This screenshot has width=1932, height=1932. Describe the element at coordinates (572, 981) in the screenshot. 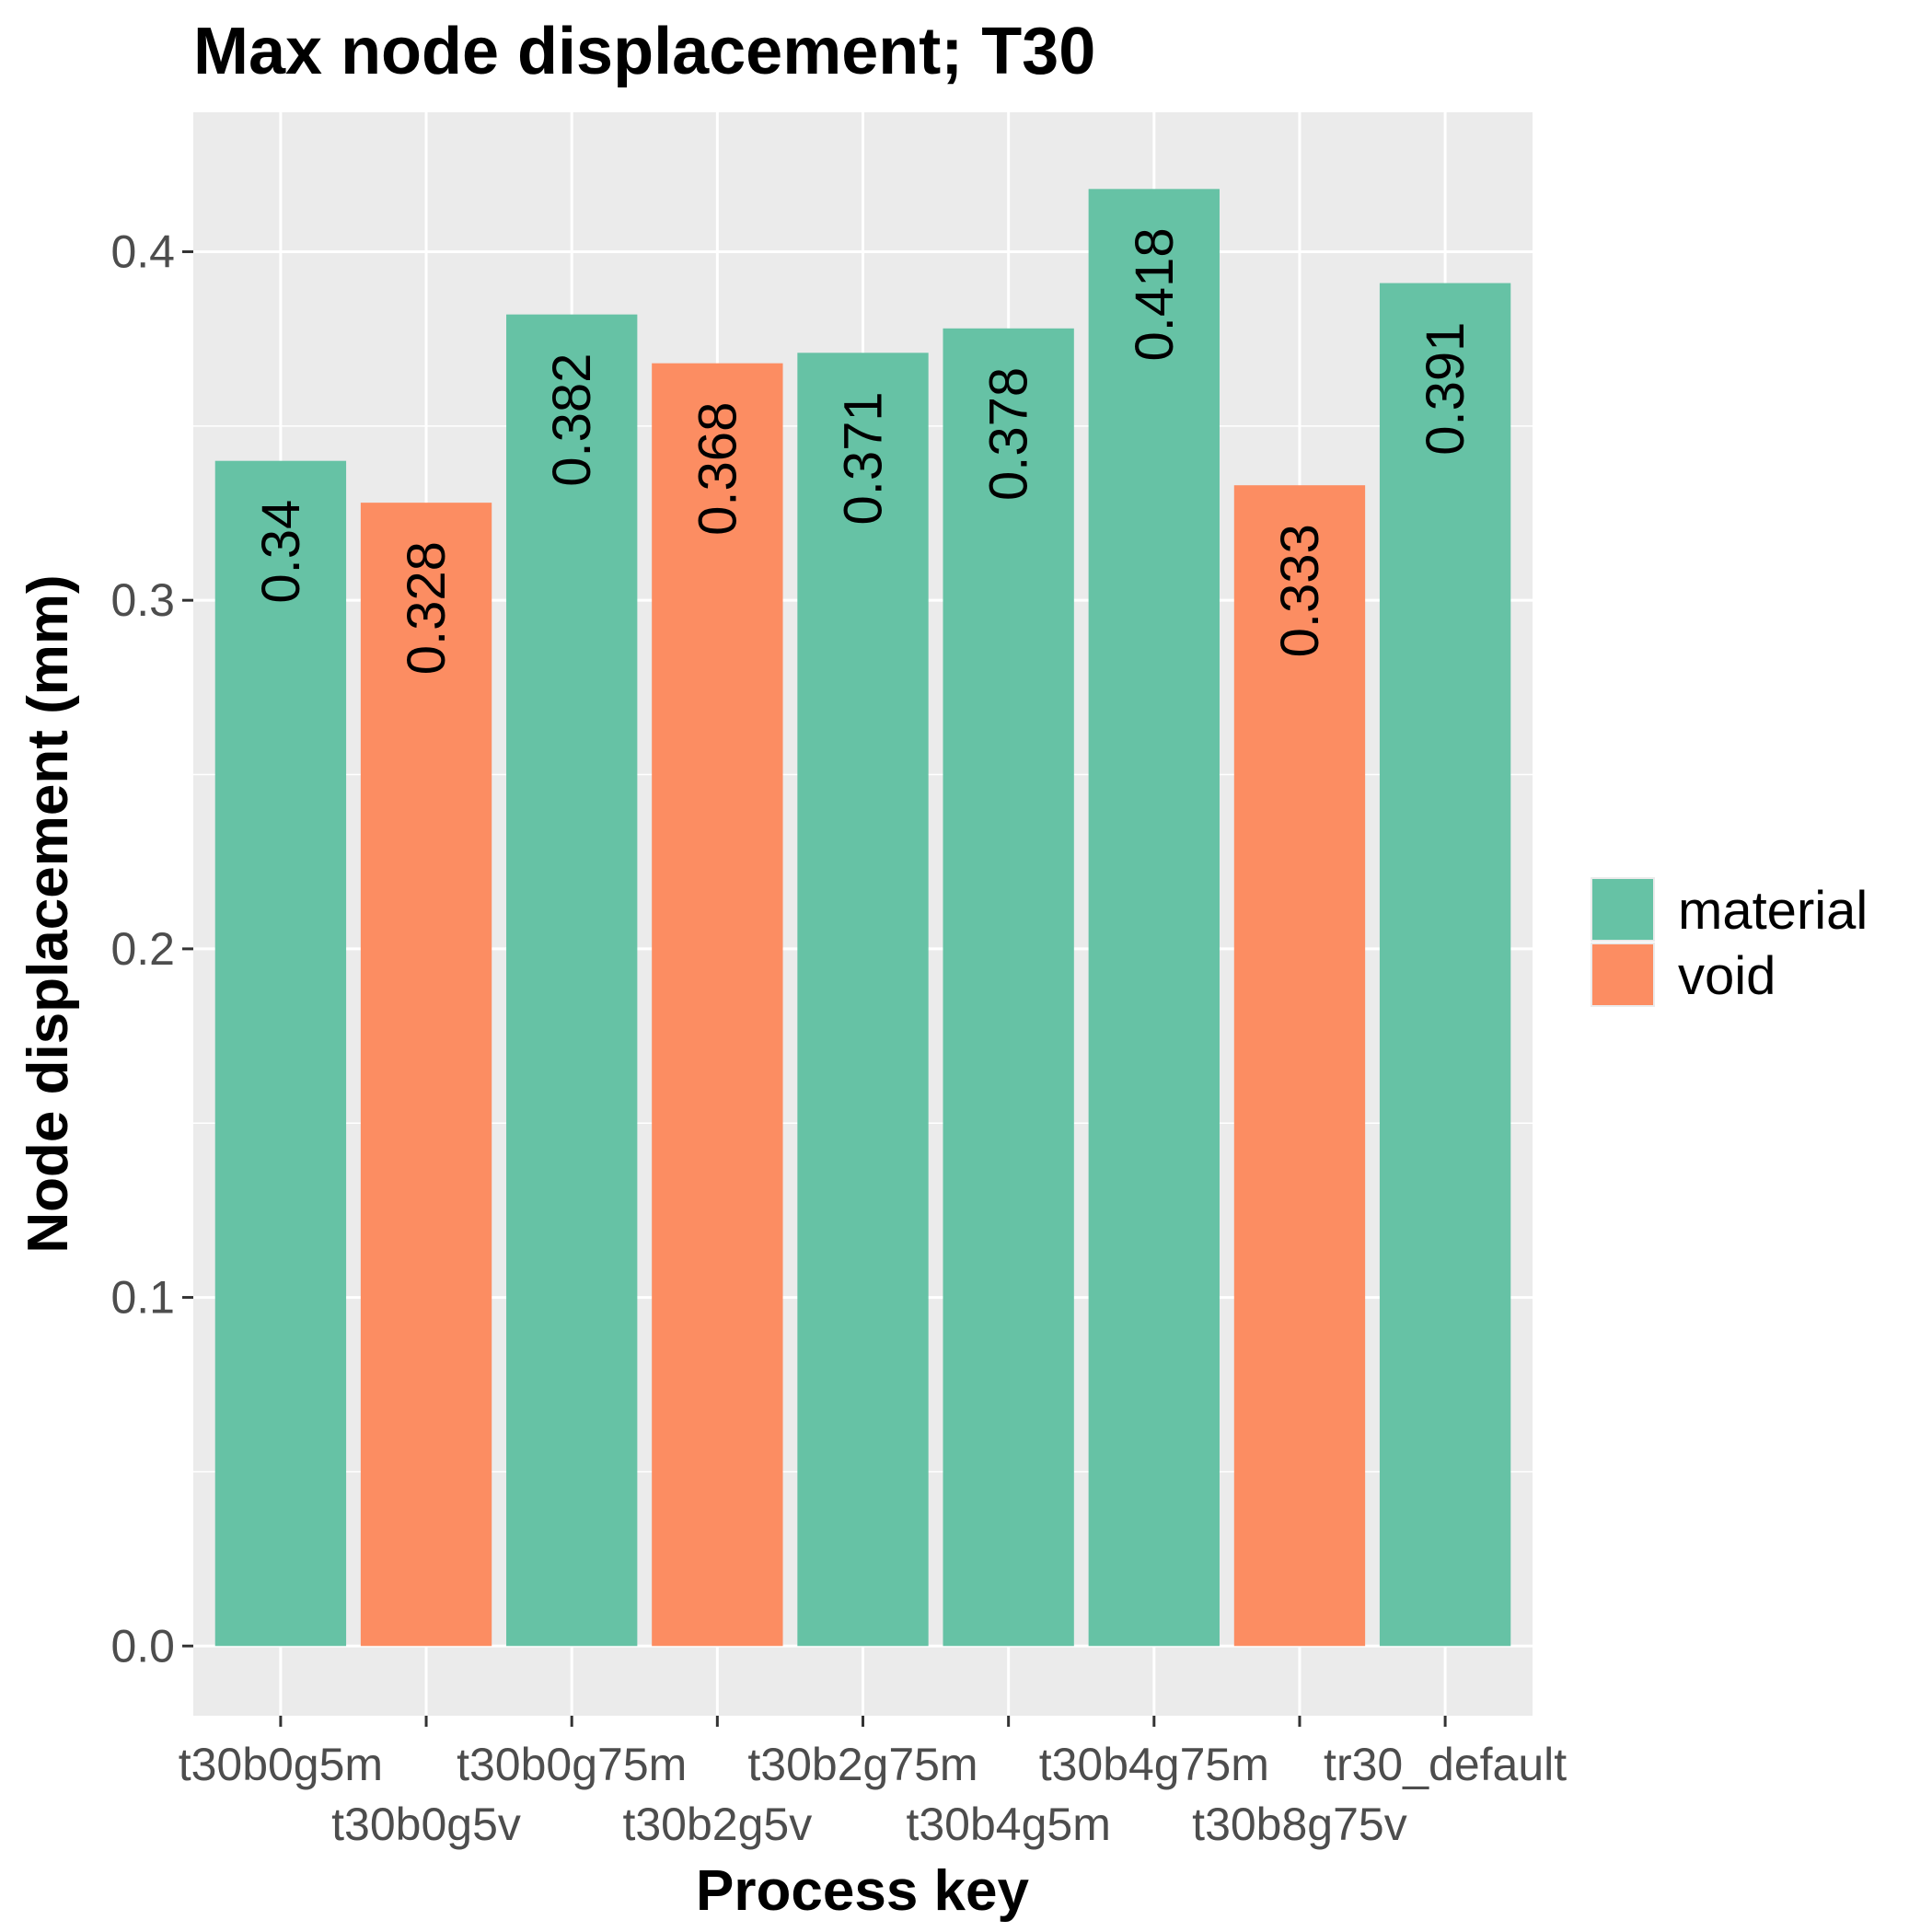

I see `bar-t30b0g75m` at that location.